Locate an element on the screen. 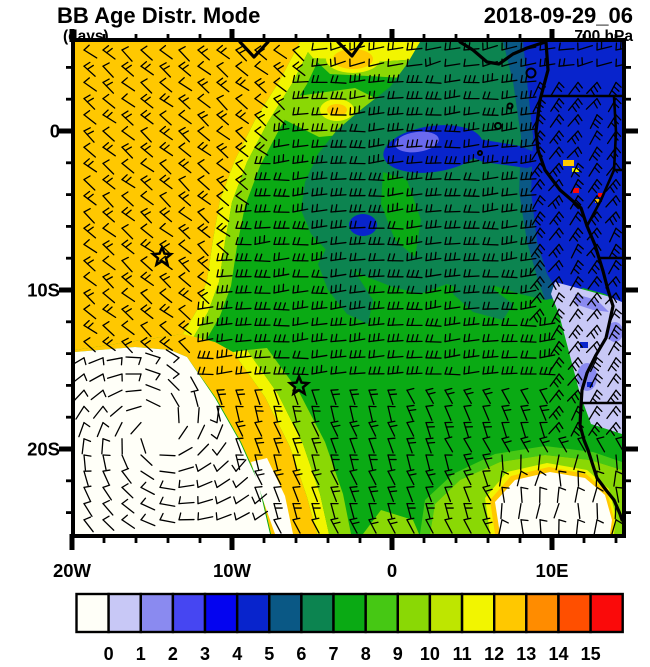  age-region-yellow-fringe-west is located at coordinates (224, 194).